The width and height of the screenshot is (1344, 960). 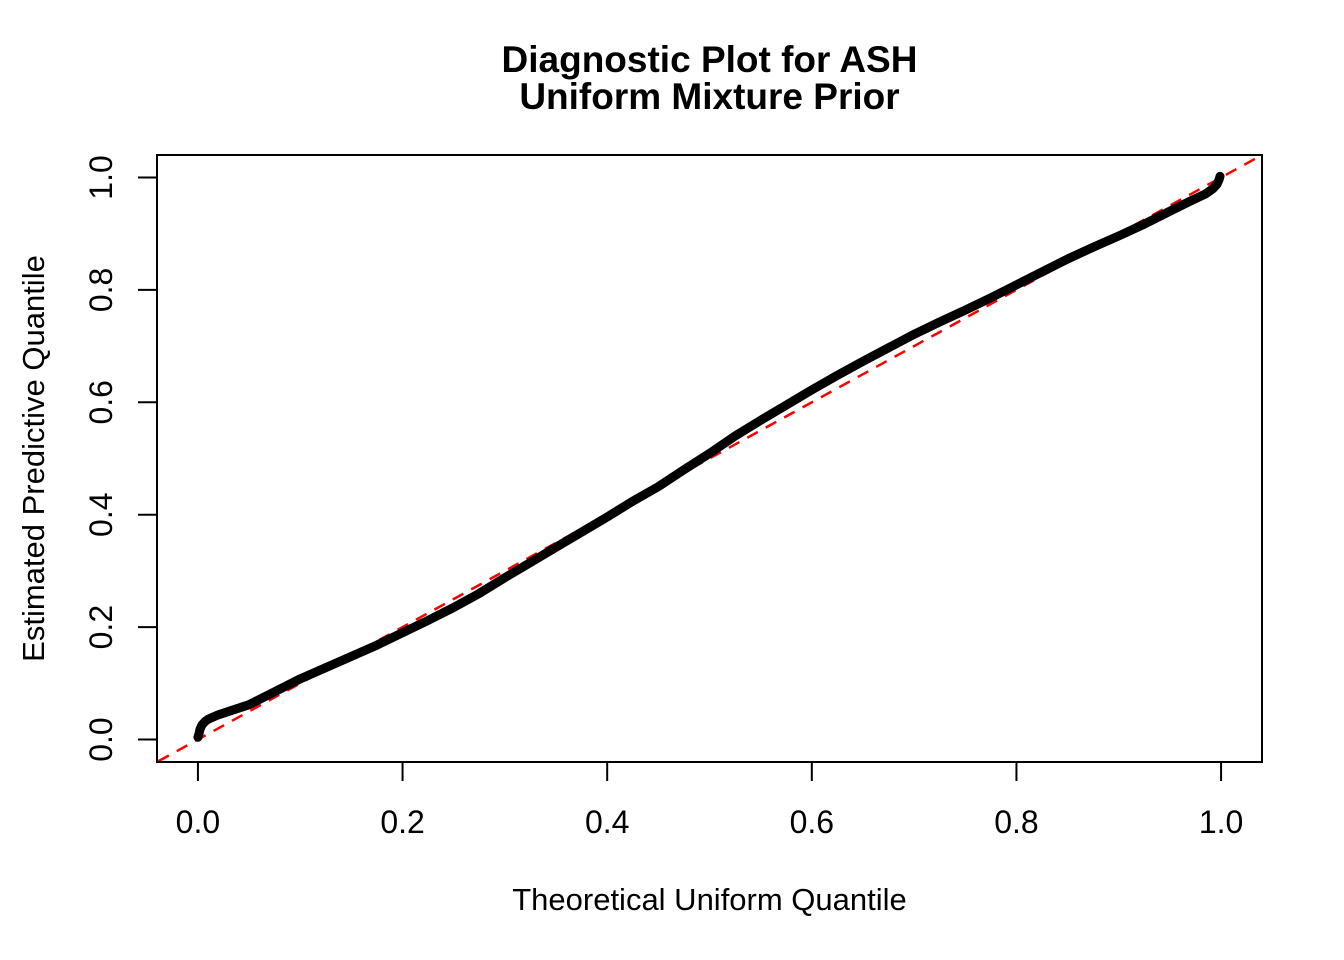 What do you see at coordinates (812, 822) in the screenshot?
I see `x-axis-tick-label: 0.6` at bounding box center [812, 822].